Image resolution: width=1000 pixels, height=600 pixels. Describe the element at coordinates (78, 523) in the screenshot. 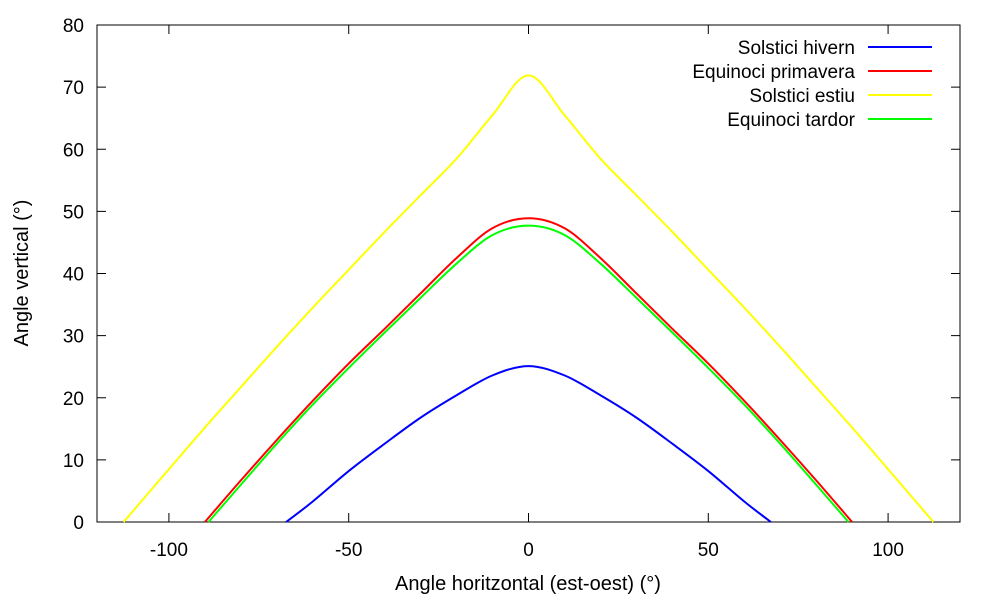

I see `y-tick-label: 0` at that location.